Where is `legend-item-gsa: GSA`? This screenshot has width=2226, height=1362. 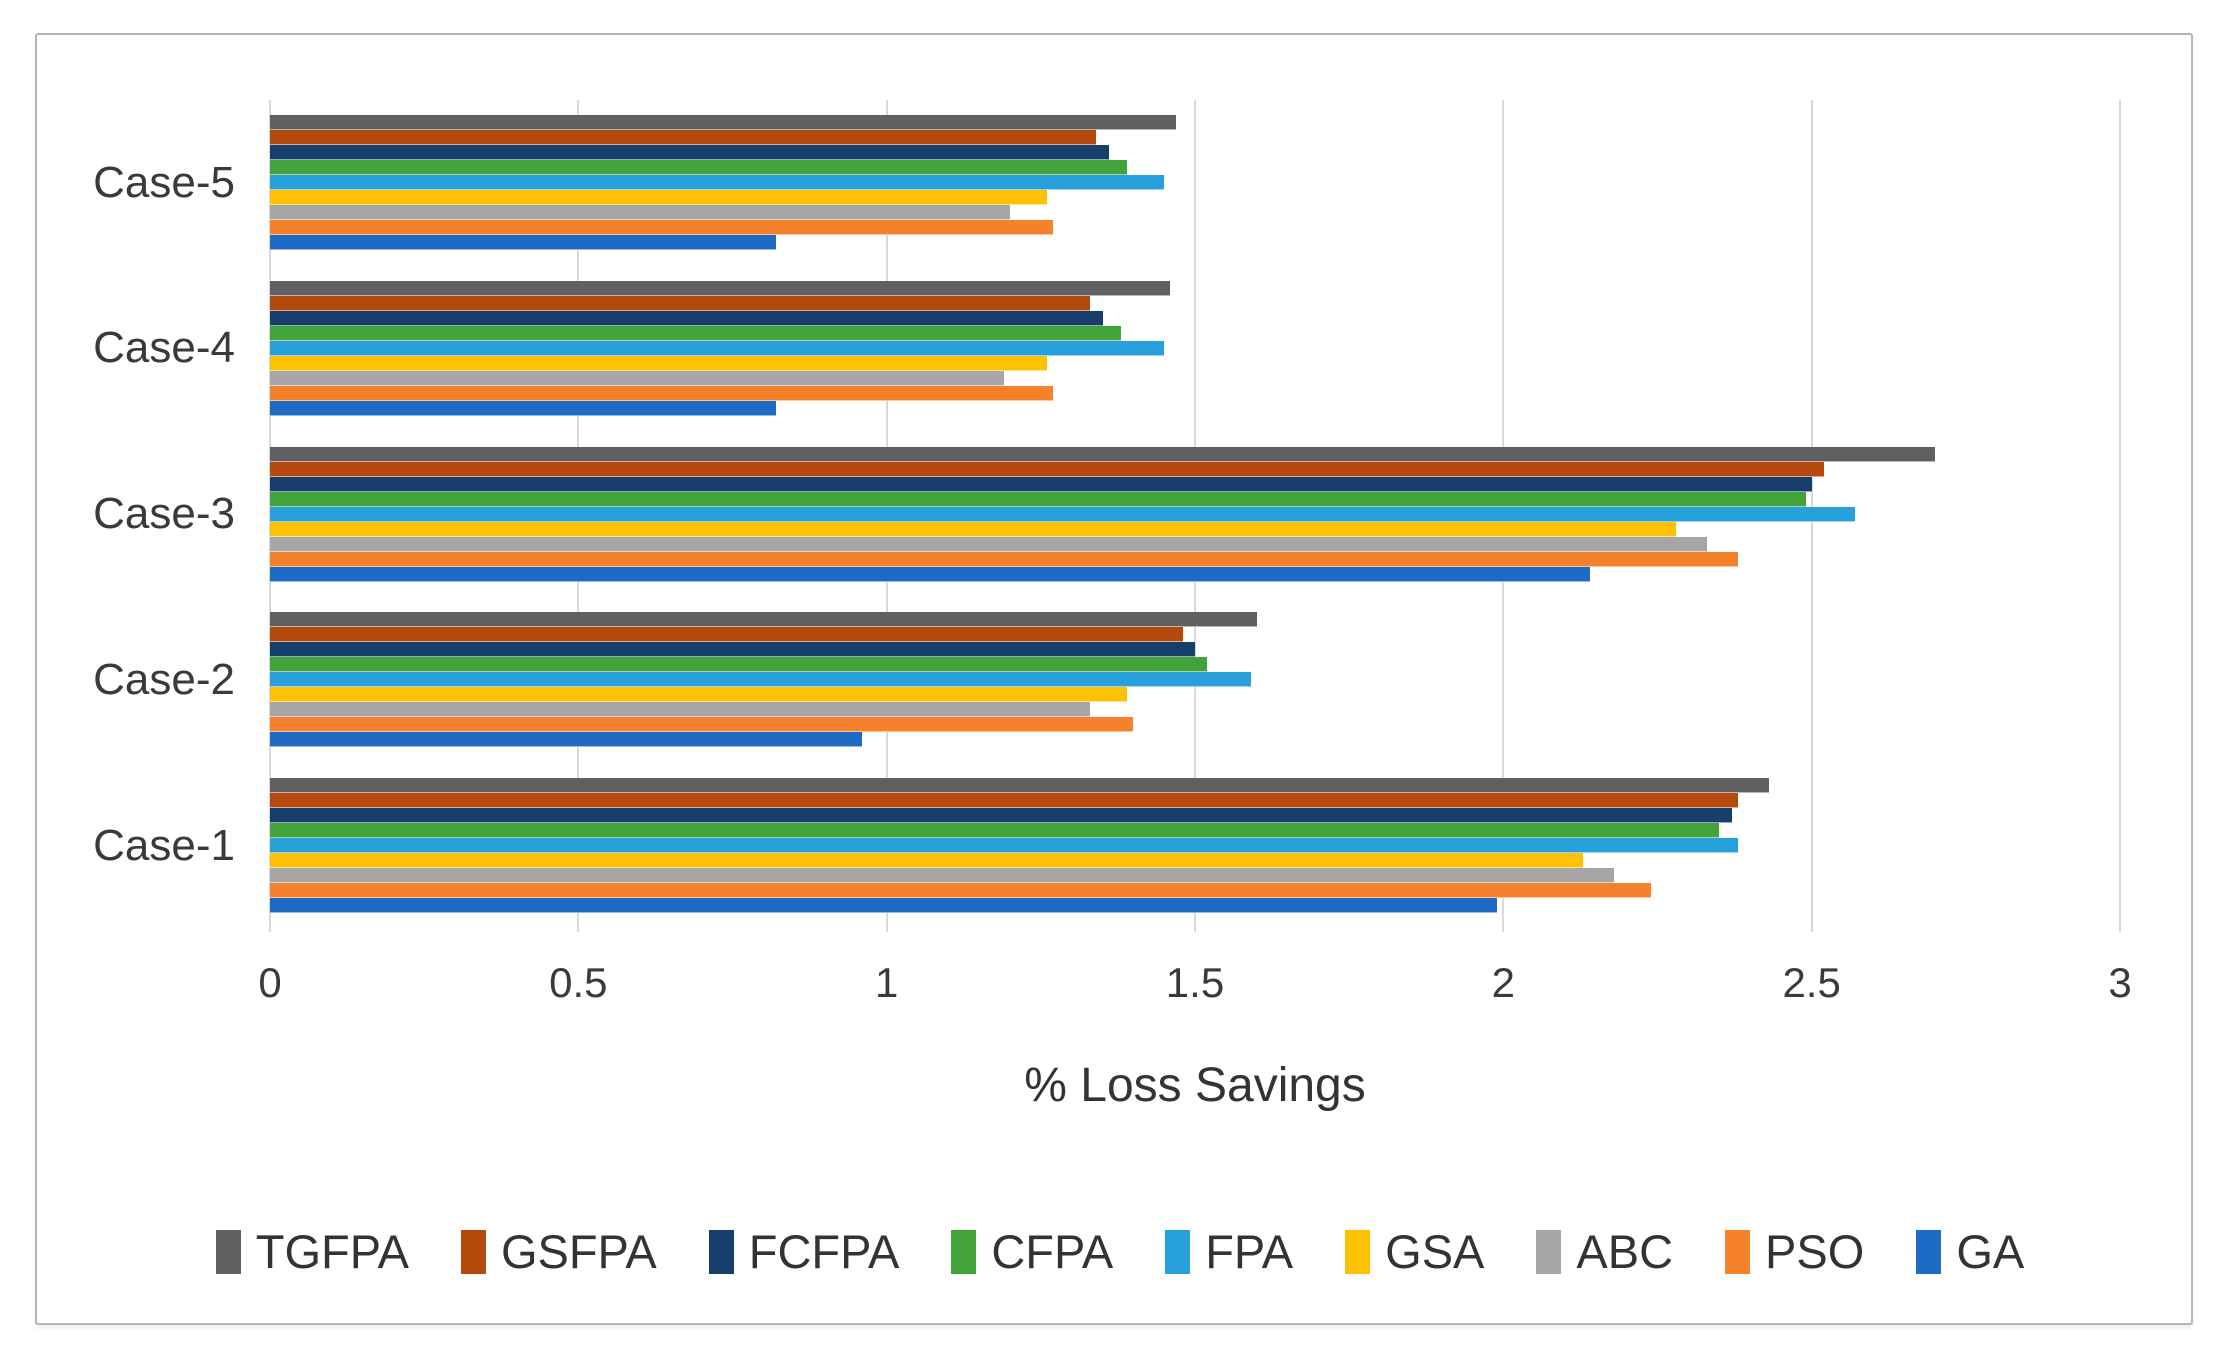 legend-item-gsa: GSA is located at coordinates (1414, 1251).